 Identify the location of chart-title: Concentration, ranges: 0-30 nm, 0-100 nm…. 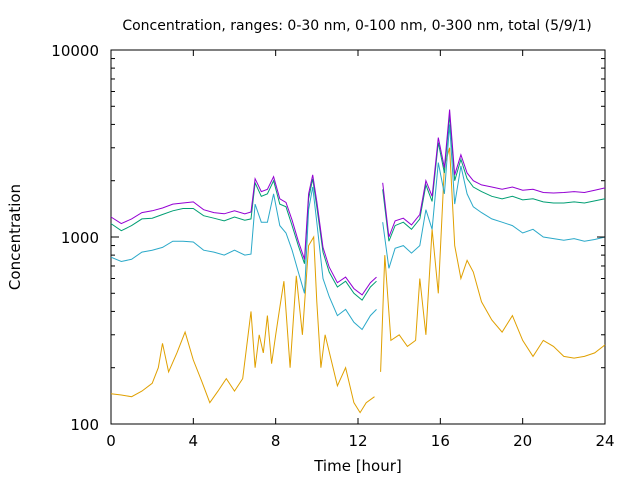
(356, 26).